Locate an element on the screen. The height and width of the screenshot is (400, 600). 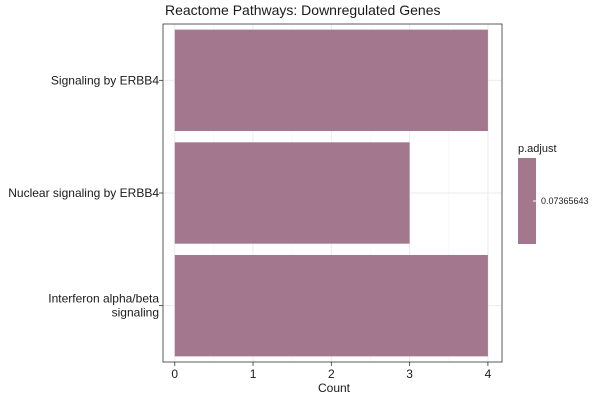
chart-title: Reactome Pathways: Downregulated Genes is located at coordinates (302, 10).